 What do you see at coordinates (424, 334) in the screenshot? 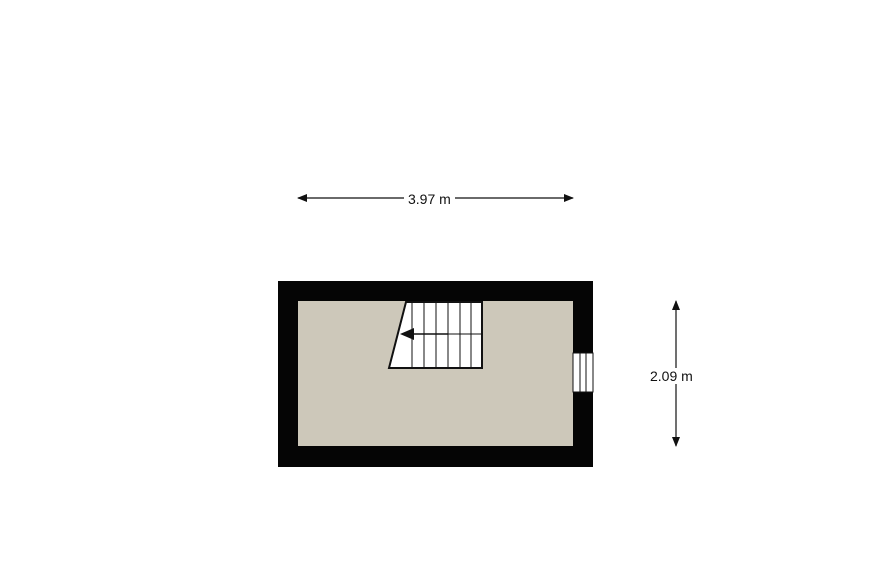
I see `stair-direction-arrow` at bounding box center [424, 334].